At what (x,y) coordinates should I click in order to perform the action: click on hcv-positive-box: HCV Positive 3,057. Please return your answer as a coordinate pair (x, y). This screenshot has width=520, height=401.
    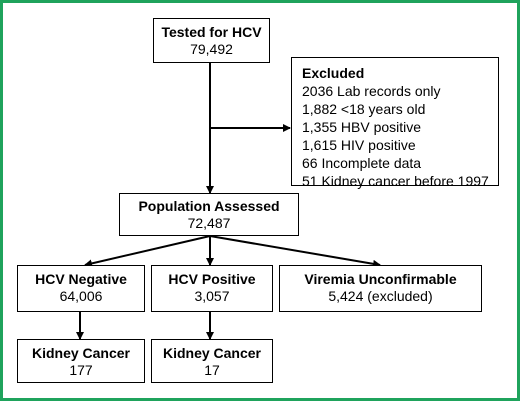
    Looking at the image, I should click on (212, 288).